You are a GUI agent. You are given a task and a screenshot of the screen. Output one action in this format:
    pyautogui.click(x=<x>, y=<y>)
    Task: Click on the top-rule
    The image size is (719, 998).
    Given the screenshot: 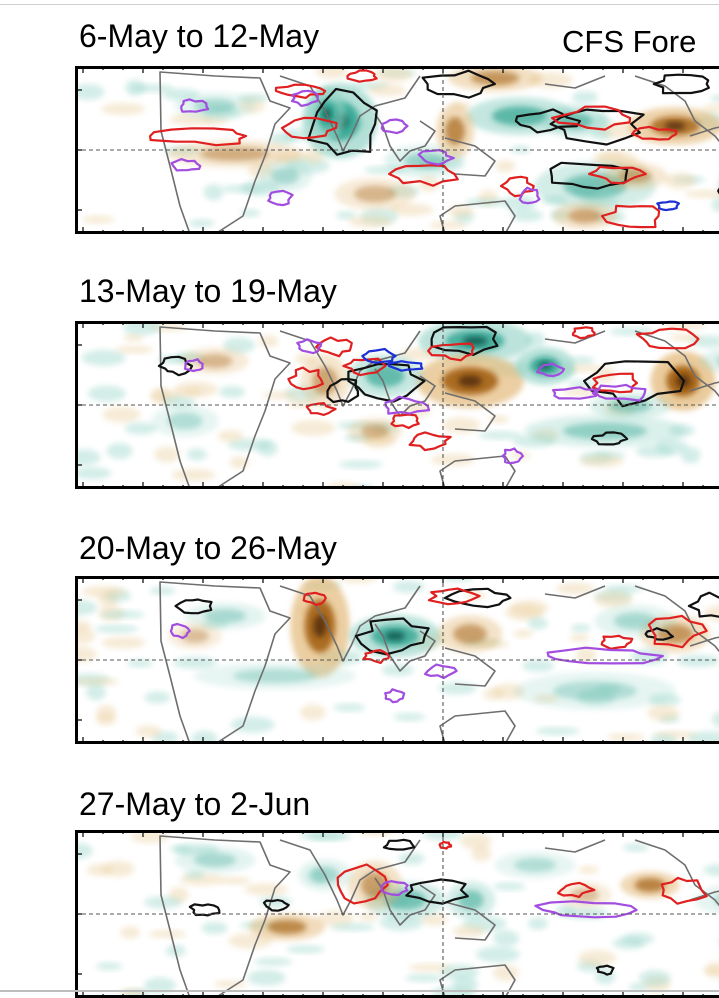 What is the action you would take?
    pyautogui.click(x=359, y=4)
    